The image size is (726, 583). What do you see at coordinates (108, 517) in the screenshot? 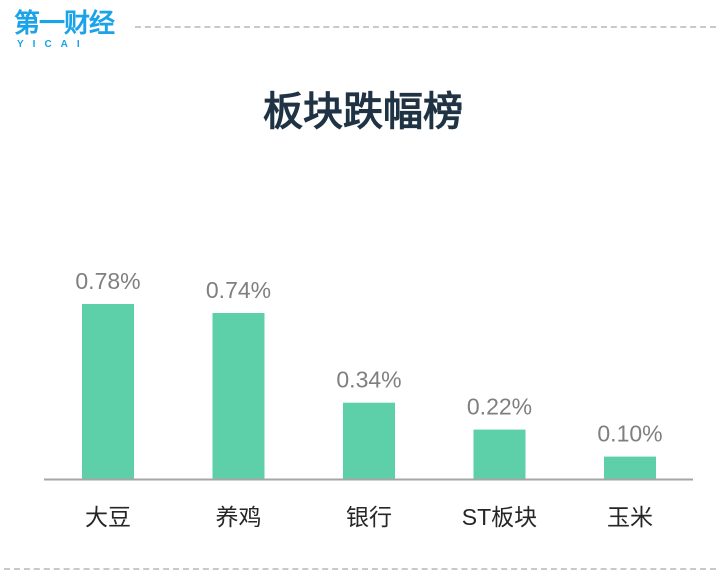
I see `category-label-1: 大豆` at bounding box center [108, 517].